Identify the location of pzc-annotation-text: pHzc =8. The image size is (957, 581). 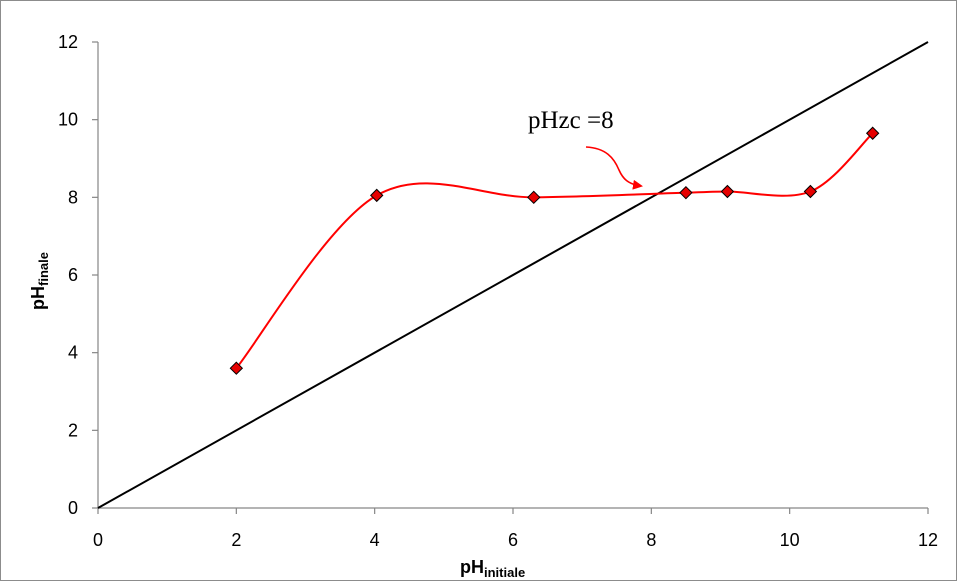
(571, 120).